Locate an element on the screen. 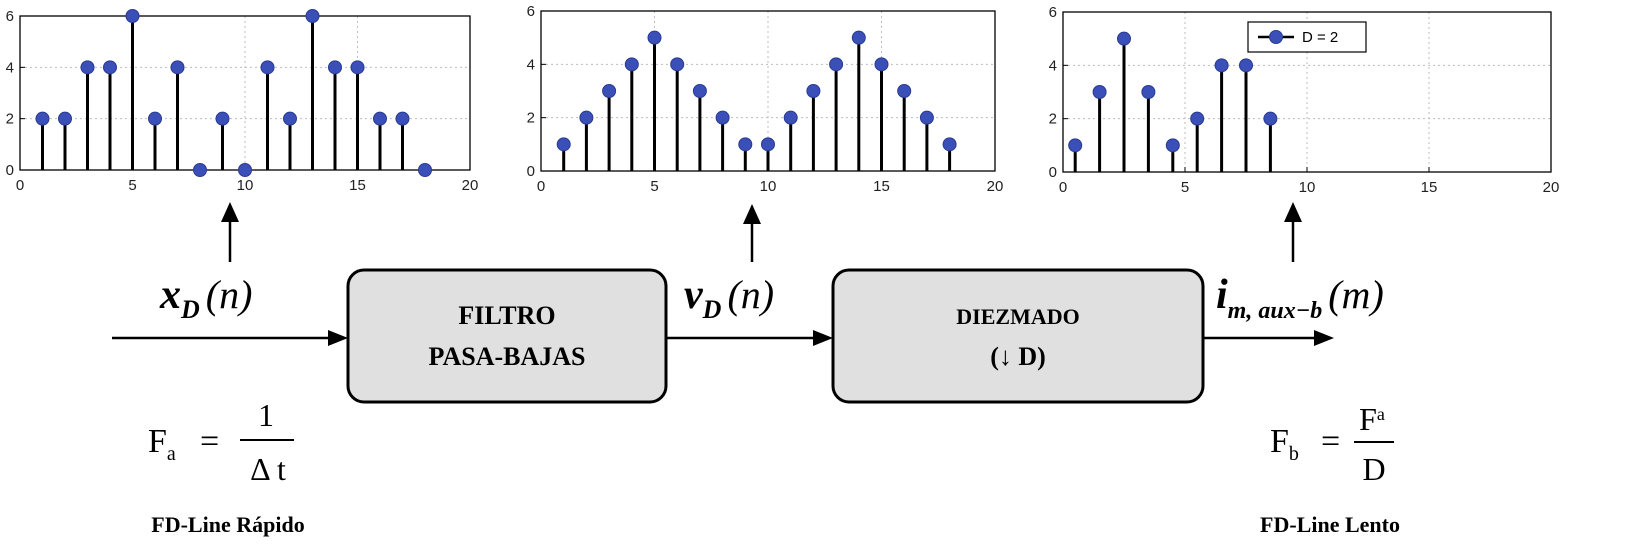 This screenshot has height=557, width=1625. signal-mid-arrow is located at coordinates (750, 338).